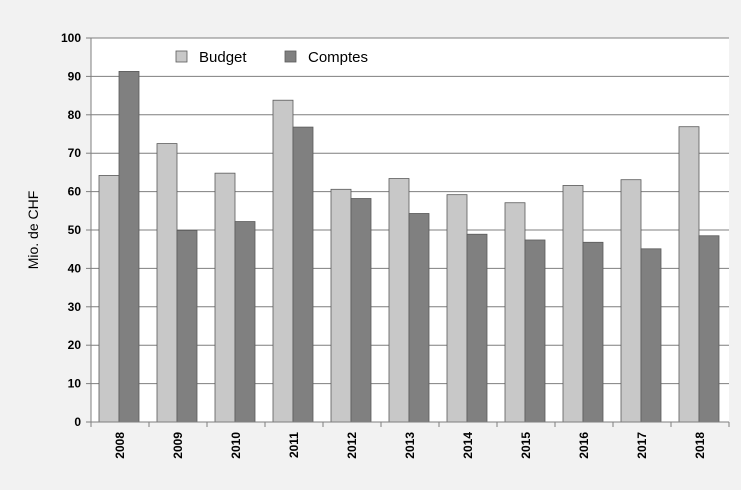  I want to click on bar-comptes-2015, so click(535, 331).